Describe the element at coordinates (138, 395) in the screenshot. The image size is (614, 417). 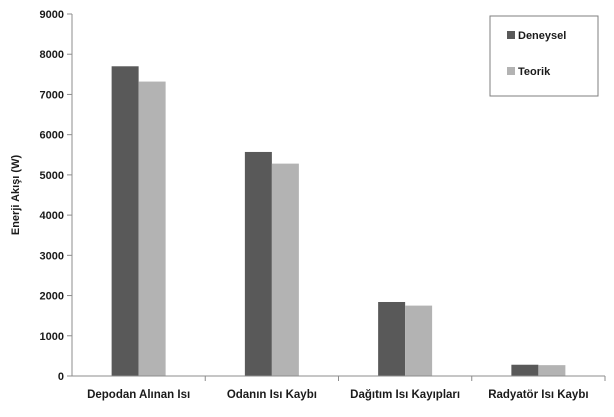
I see `x-tick-label: Depodan Alınan Isı` at that location.